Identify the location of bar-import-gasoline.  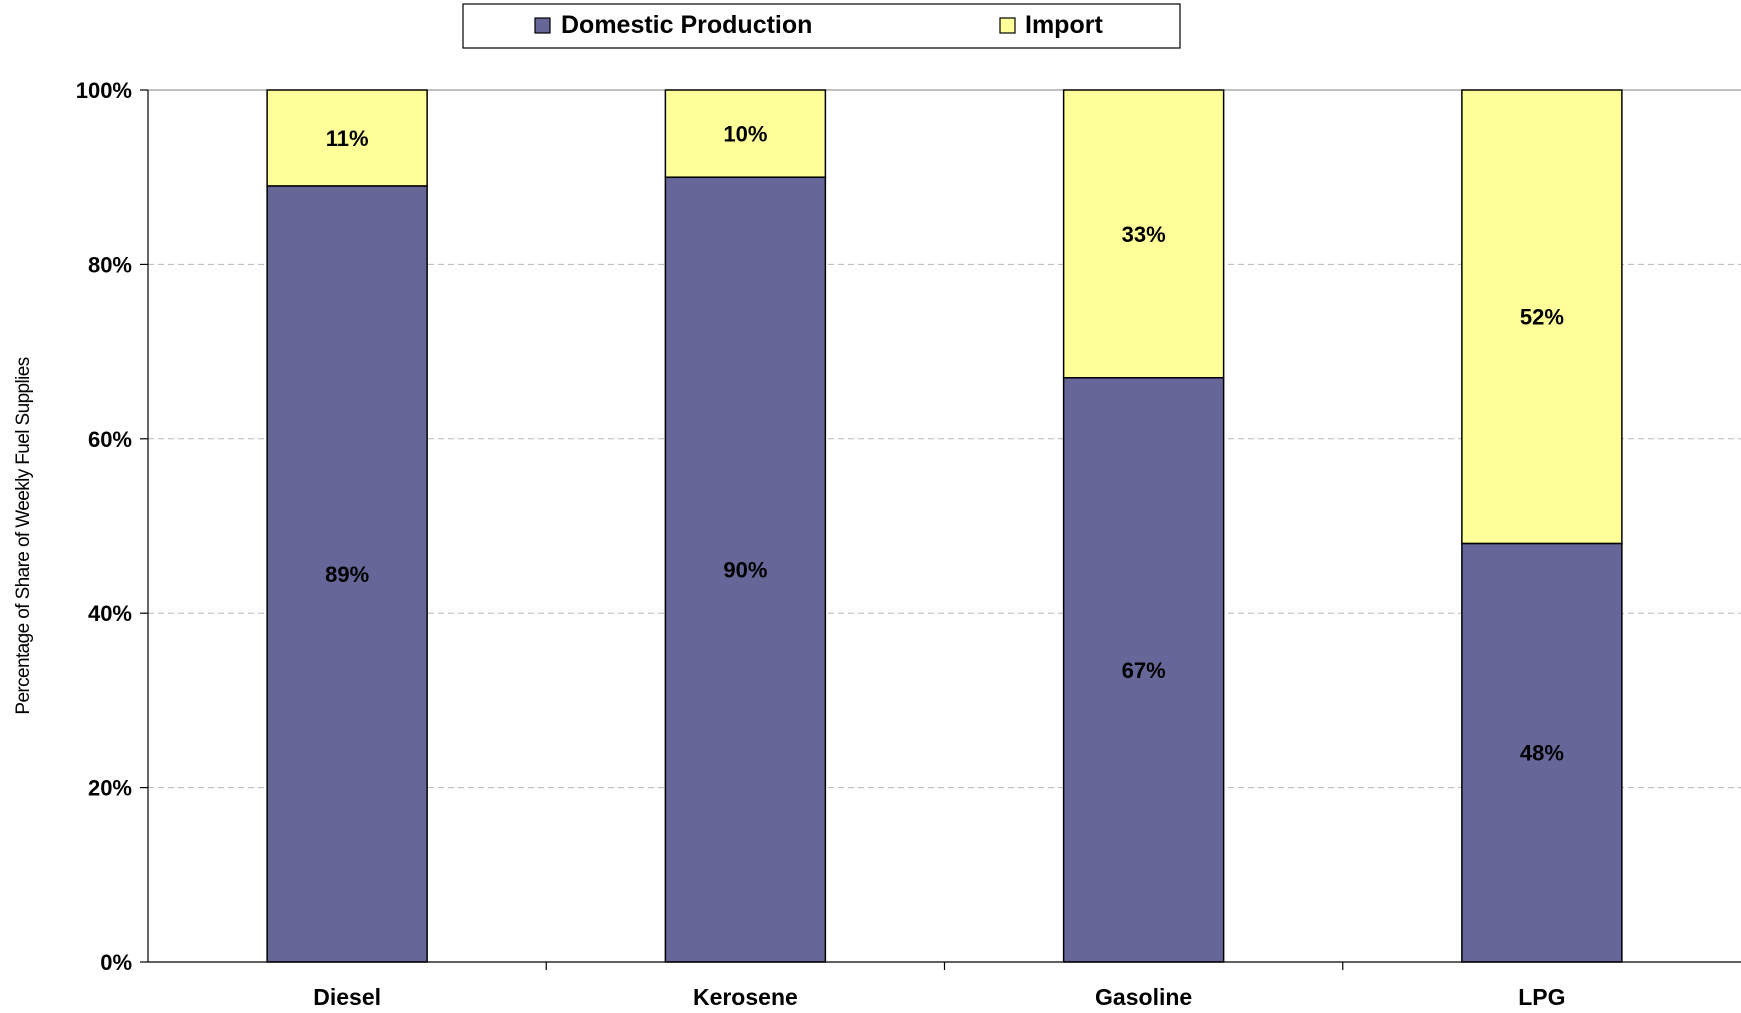
(1143, 234).